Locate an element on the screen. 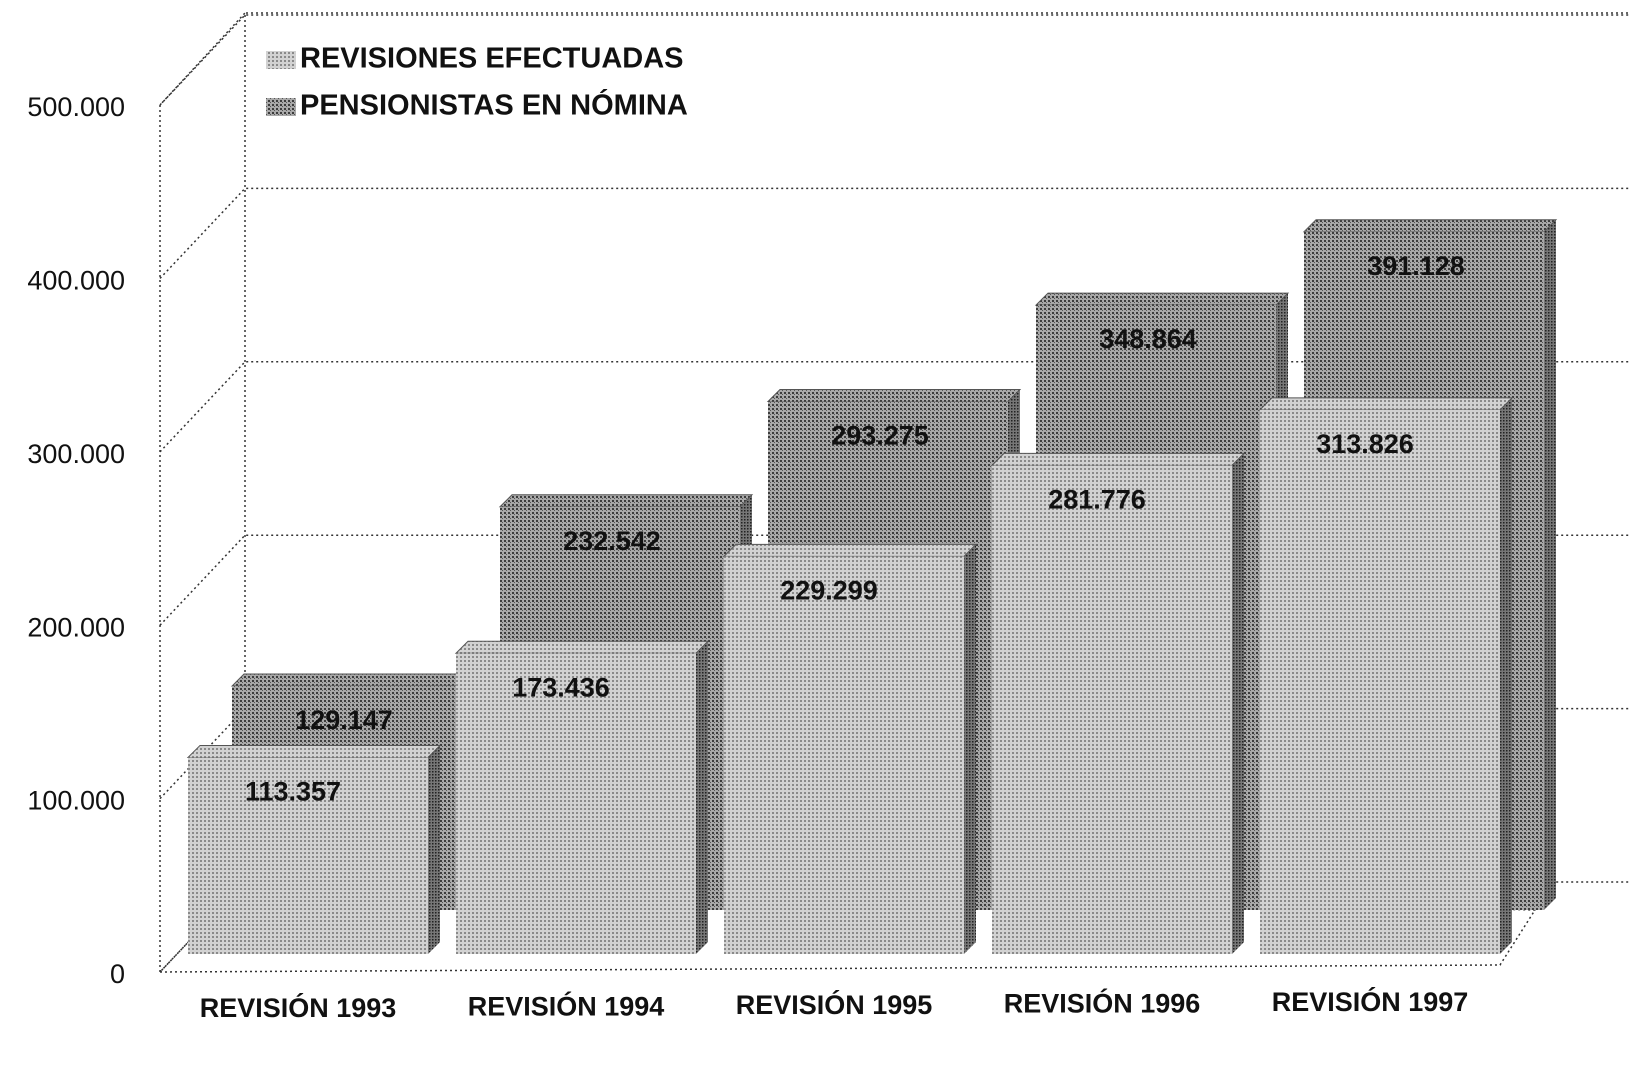 This screenshot has width=1631, height=1068. y-tick-label: 200.000 is located at coordinates (76, 627).